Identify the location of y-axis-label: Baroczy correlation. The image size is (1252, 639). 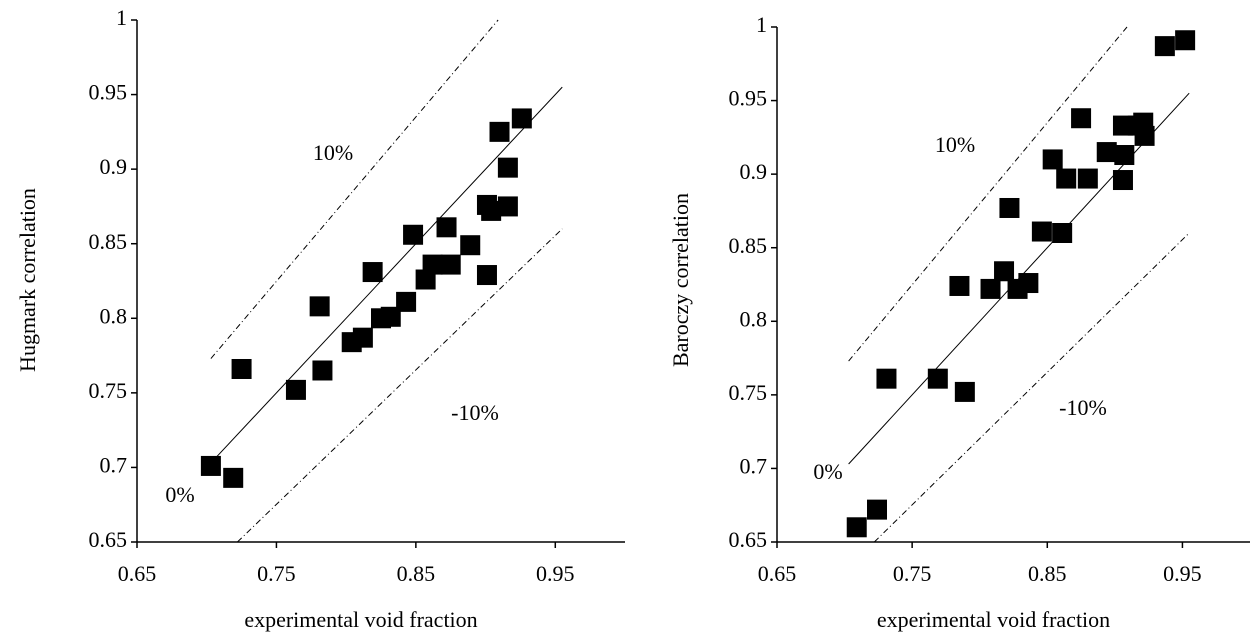
(680, 280).